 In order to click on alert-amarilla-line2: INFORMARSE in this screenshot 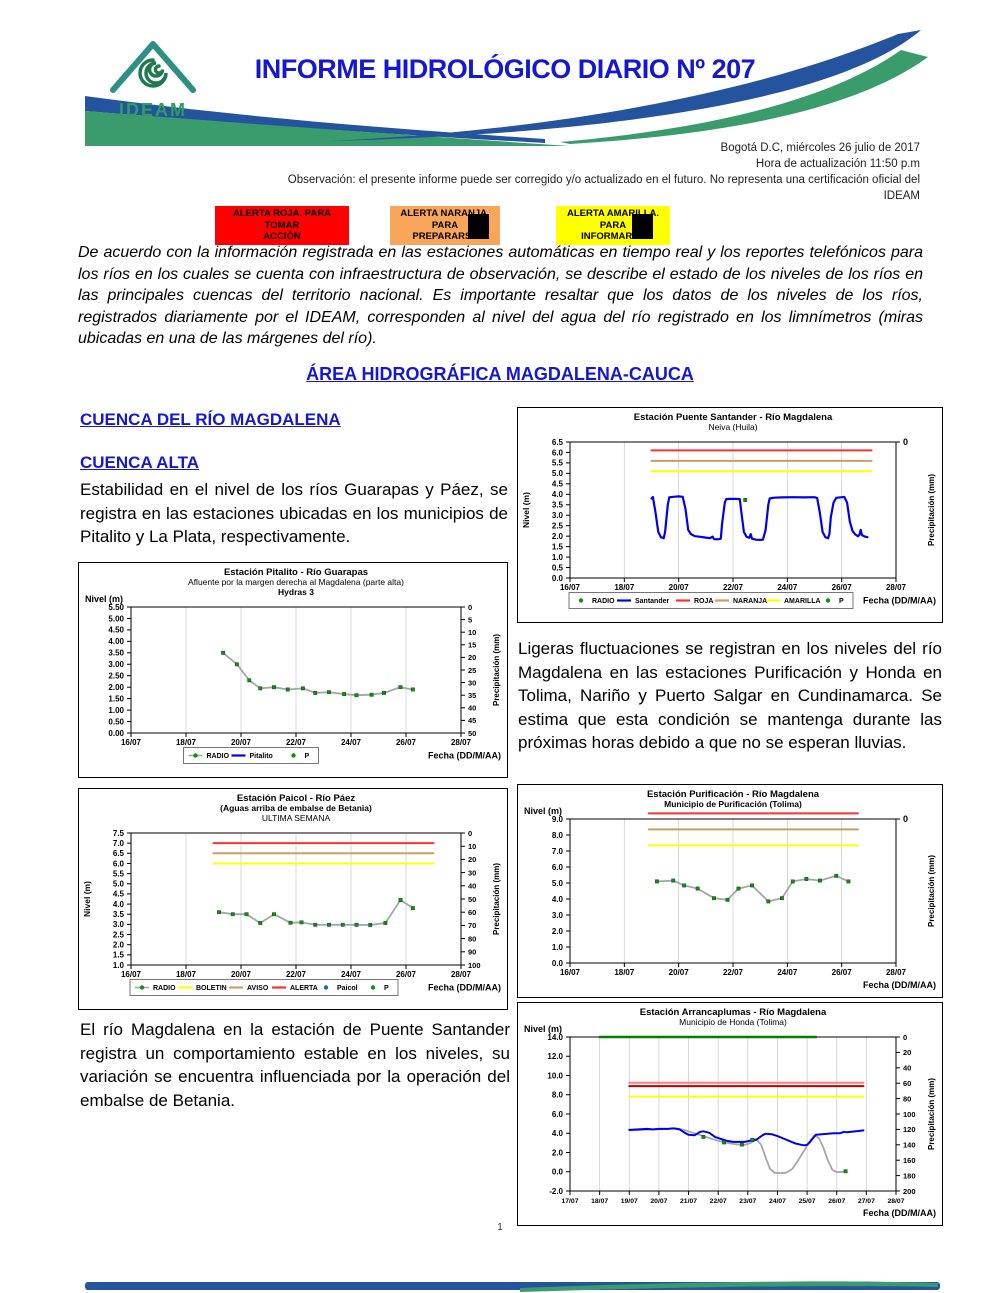, I will do `click(613, 236)`.